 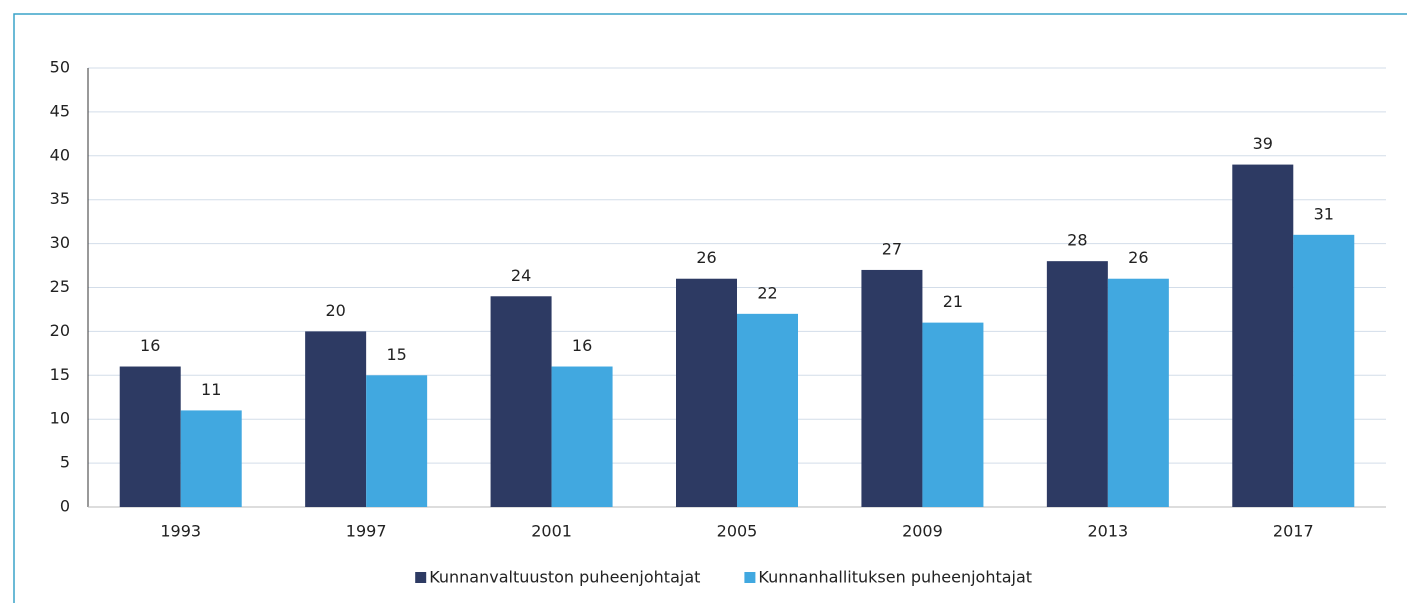 What do you see at coordinates (1324, 213) in the screenshot?
I see `data-label: 31` at bounding box center [1324, 213].